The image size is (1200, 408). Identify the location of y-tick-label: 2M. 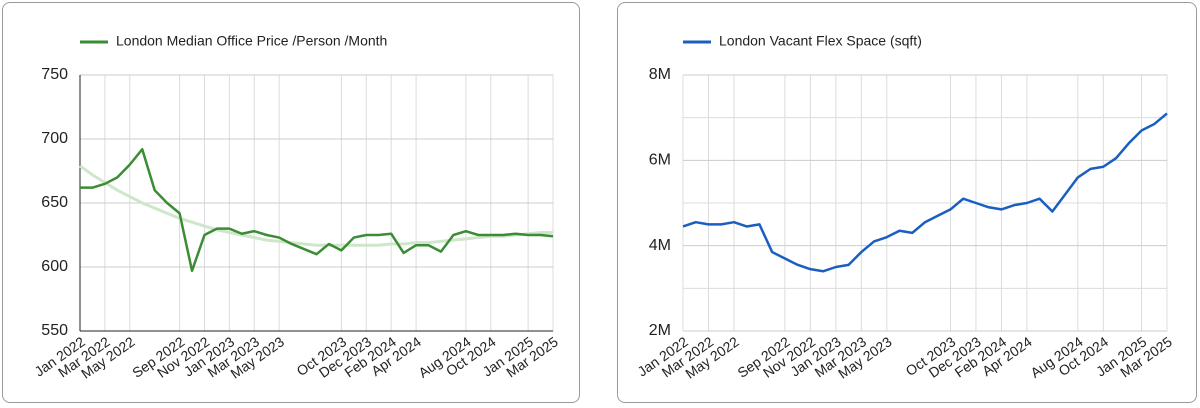
(660, 330).